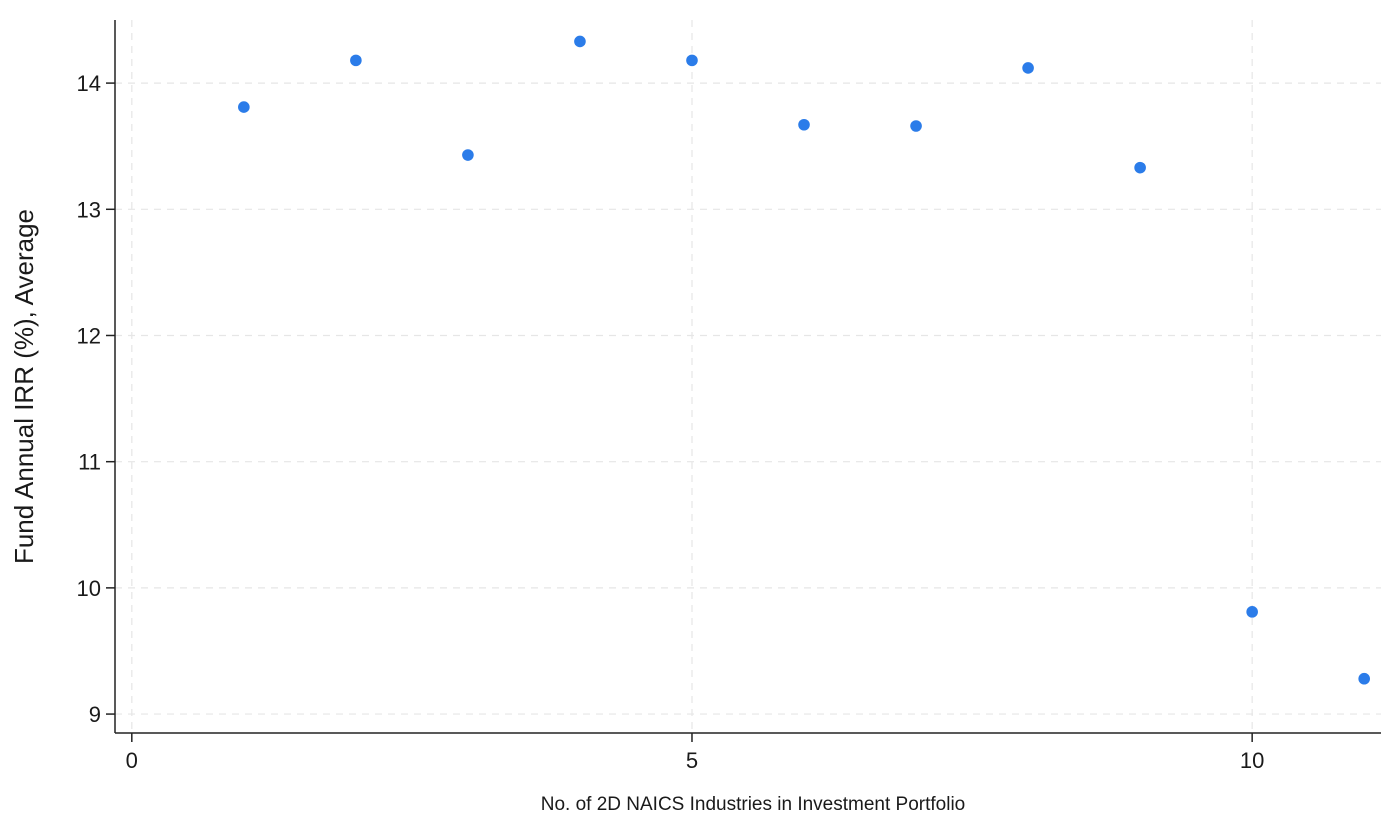  What do you see at coordinates (89, 462) in the screenshot?
I see `y-tick-label: 11` at bounding box center [89, 462].